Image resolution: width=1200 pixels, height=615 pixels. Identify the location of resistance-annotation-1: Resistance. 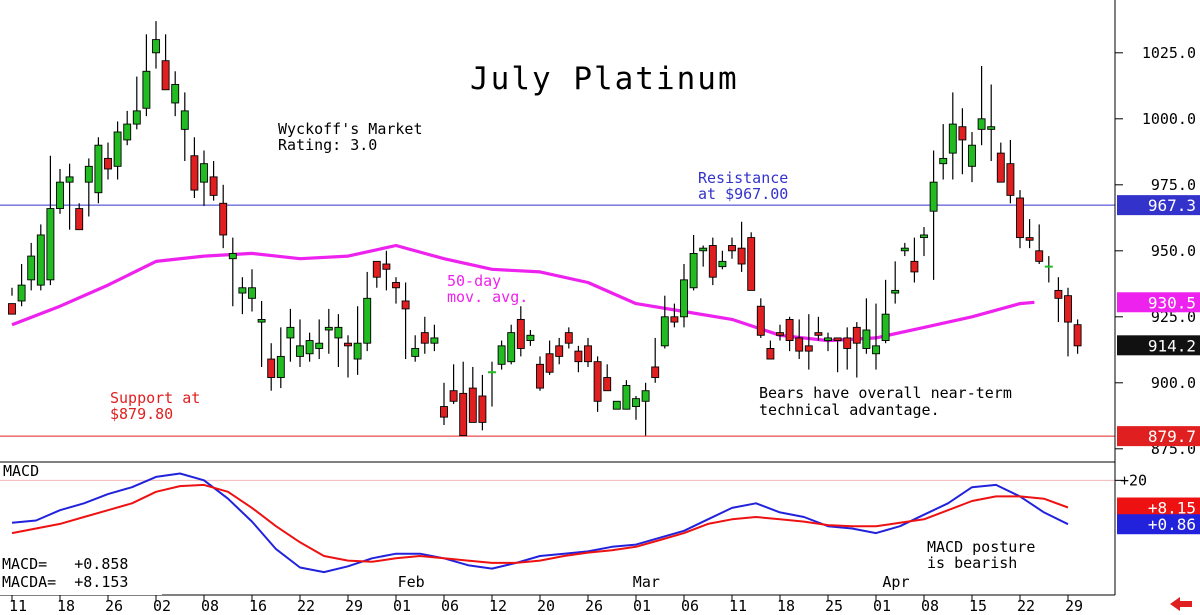
(743, 178).